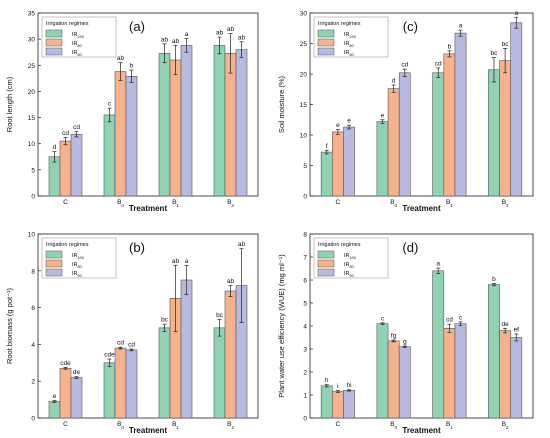 The image size is (550, 438). I want to click on legend-entry: IR80, so click(349, 44).